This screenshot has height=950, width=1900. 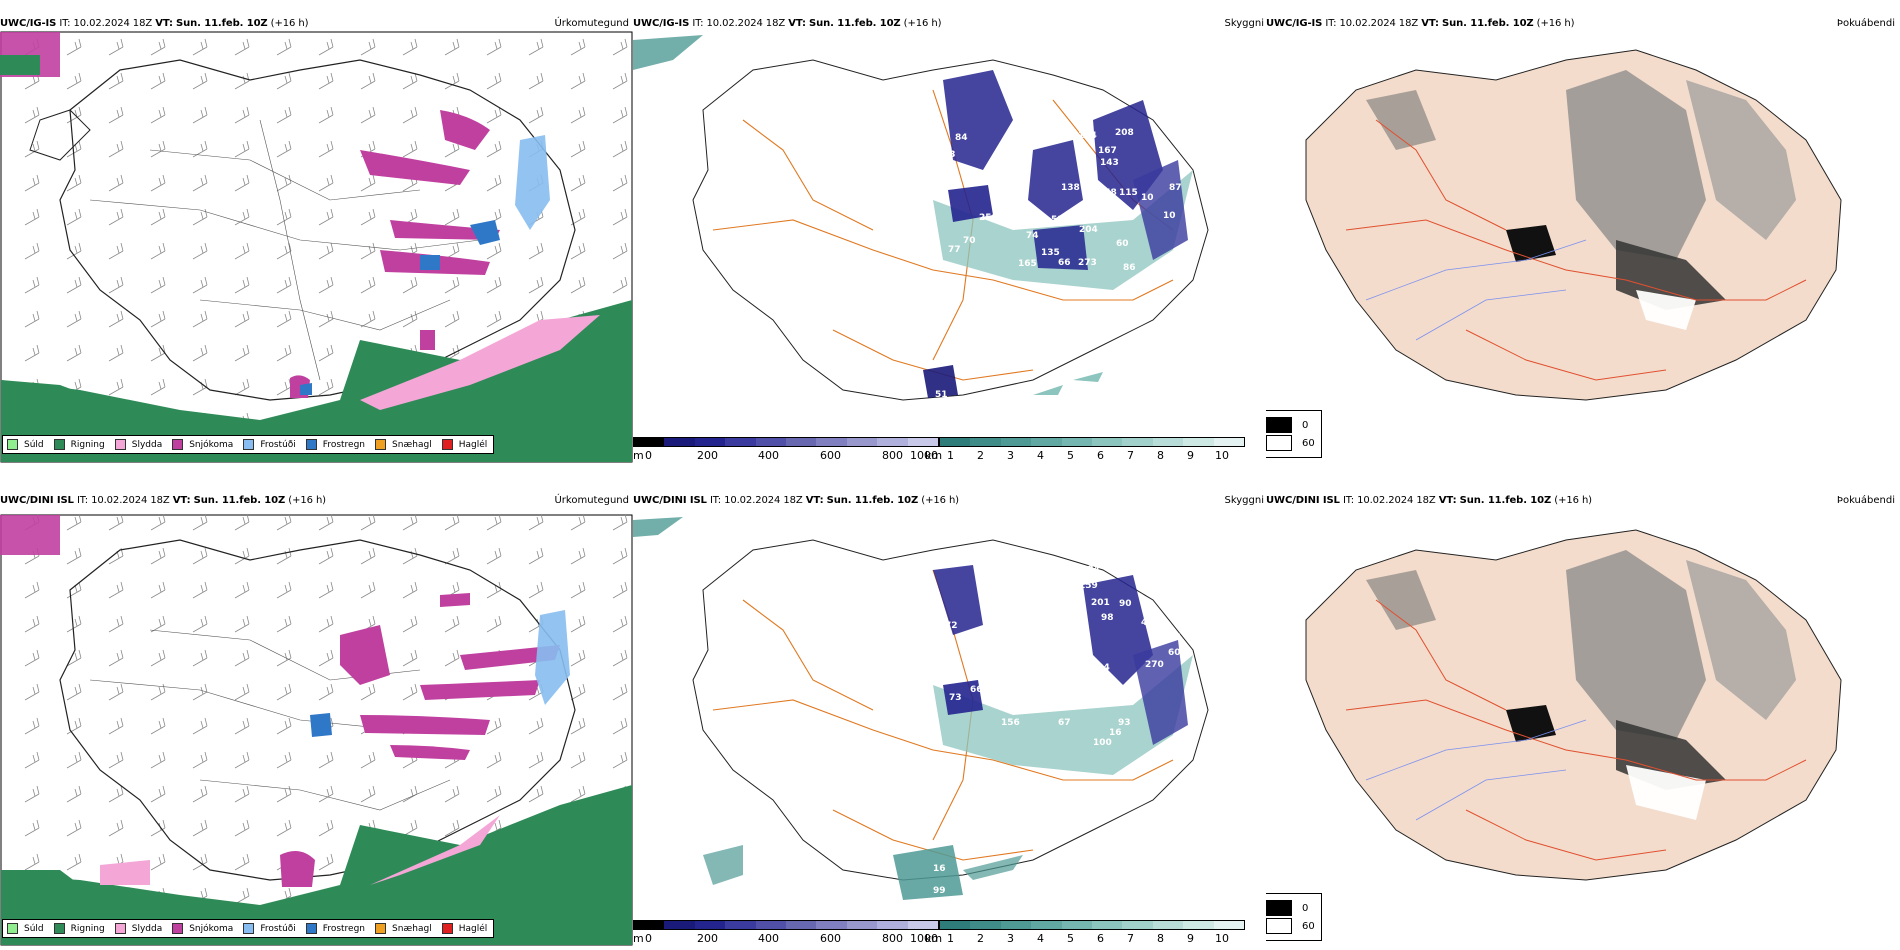 I want to click on svg-text: 57, so click(x=1164, y=153).